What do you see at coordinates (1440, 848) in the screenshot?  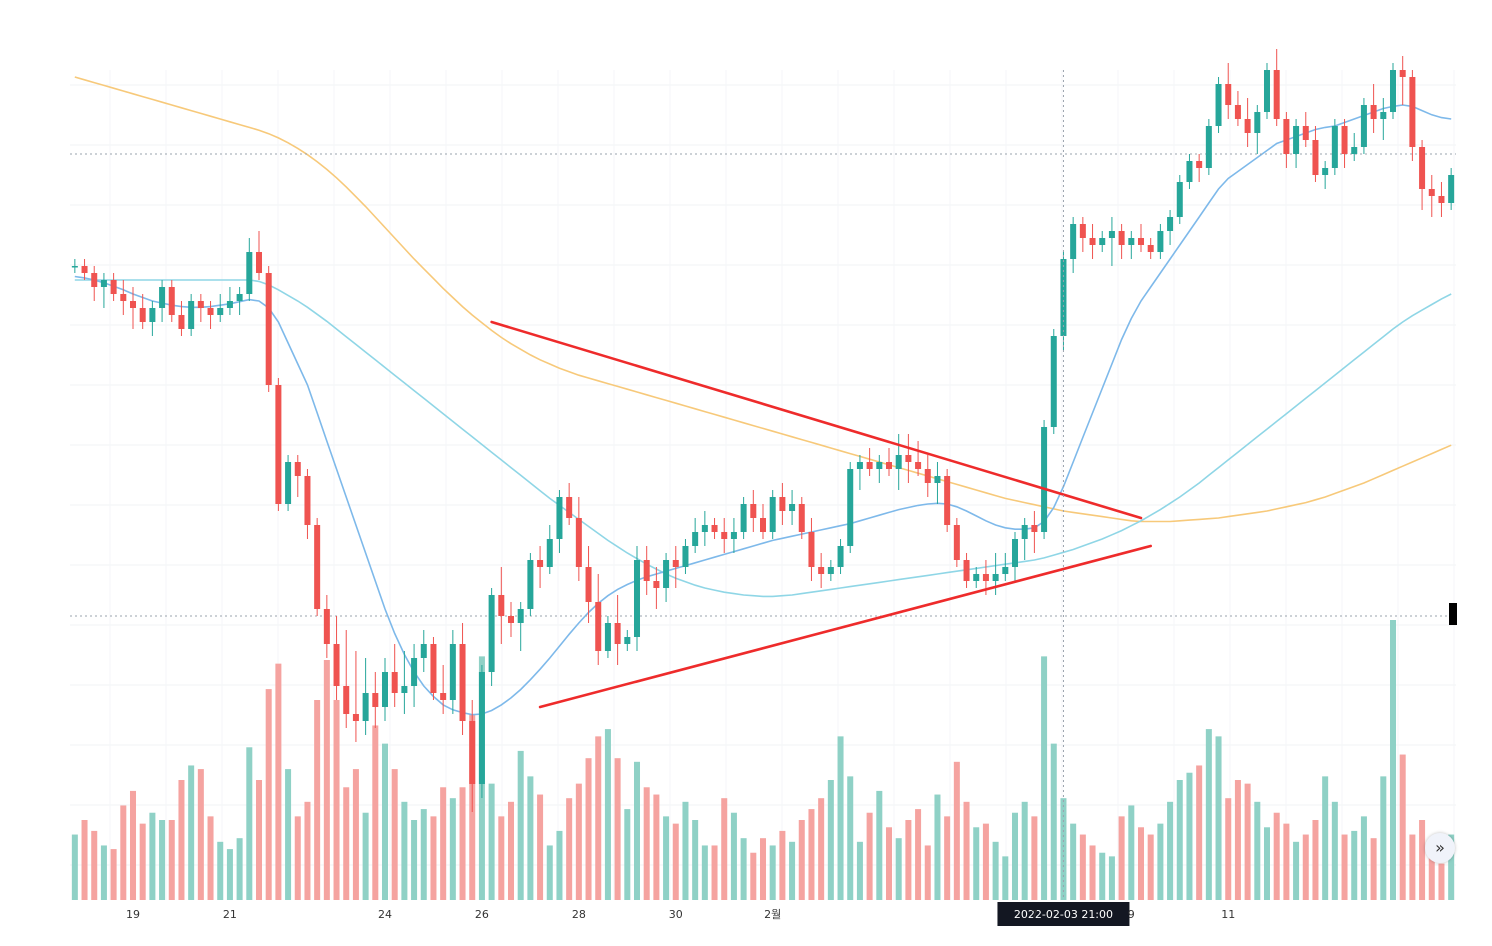 I see `scroll-to-realtime-button: »` at bounding box center [1440, 848].